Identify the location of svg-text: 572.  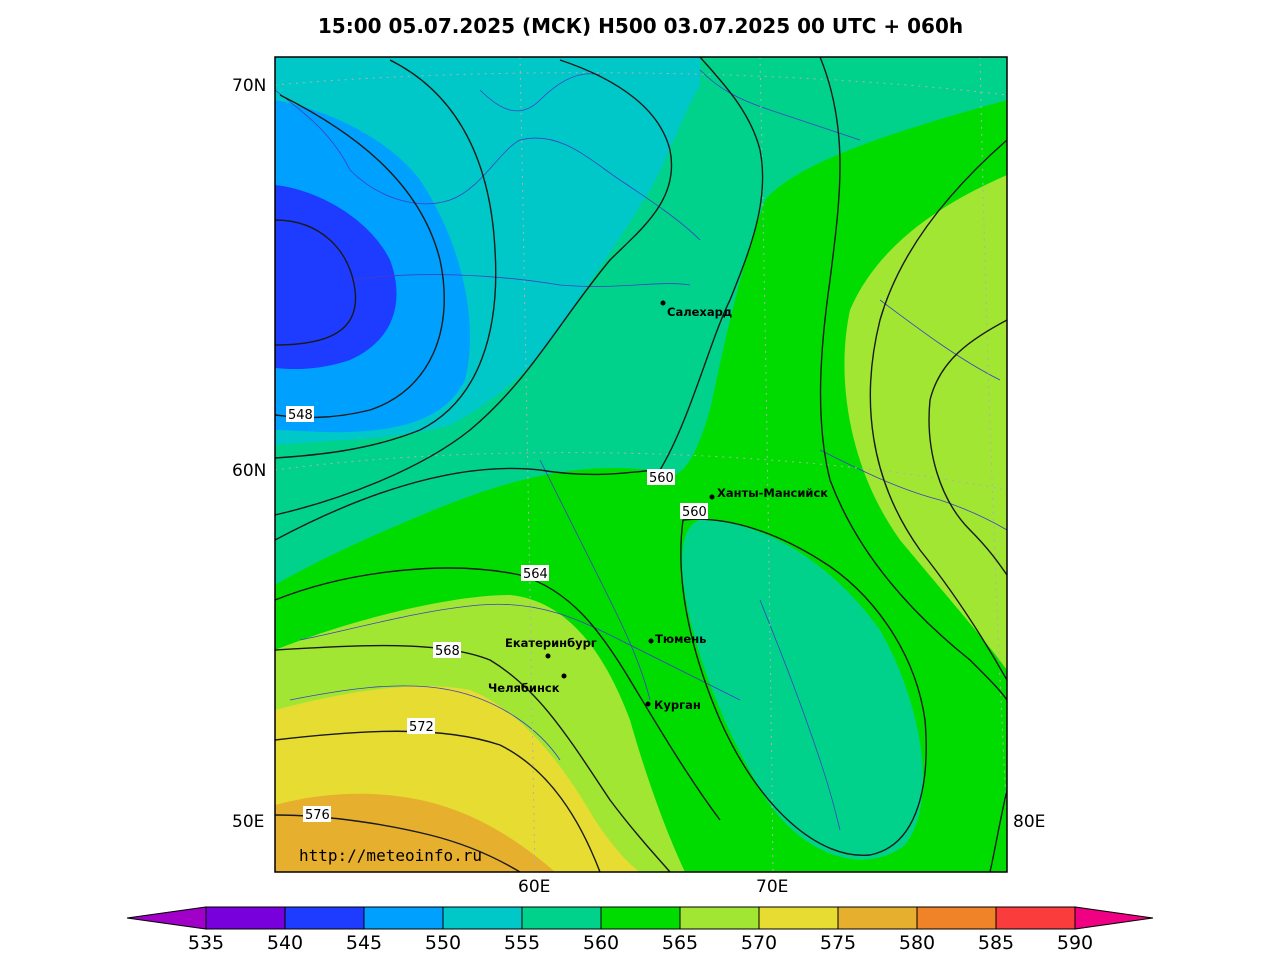
(421, 727).